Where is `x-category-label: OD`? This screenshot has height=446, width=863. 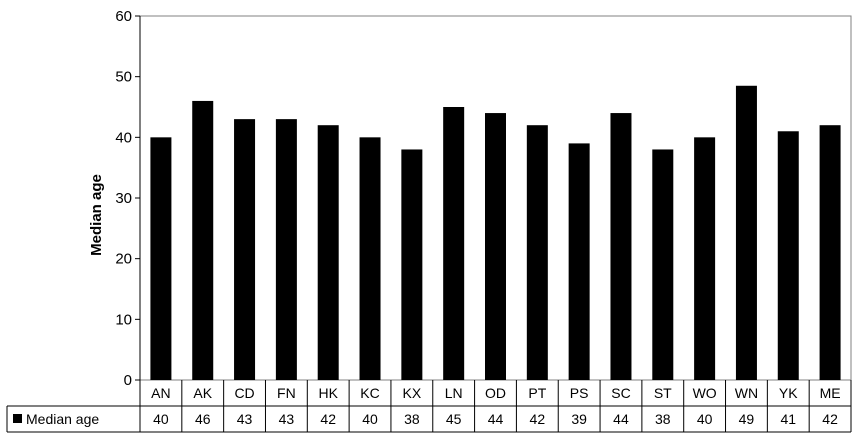
x-category-label: OD is located at coordinates (495, 393).